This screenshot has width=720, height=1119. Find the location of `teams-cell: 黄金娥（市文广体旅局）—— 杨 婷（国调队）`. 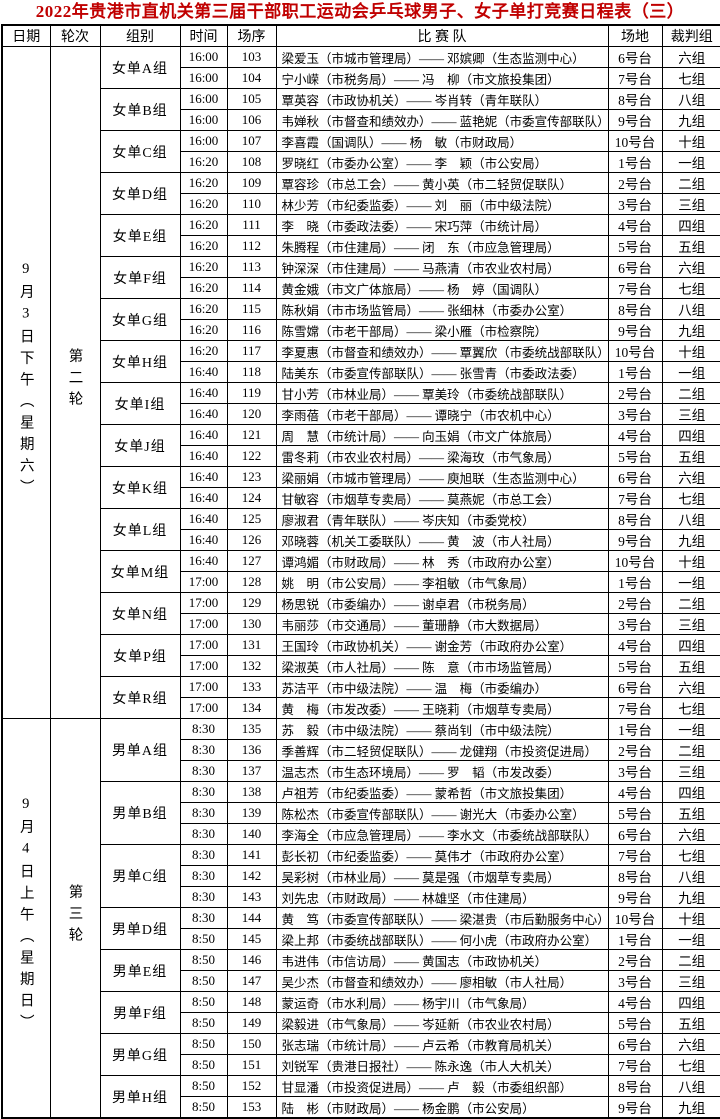

teams-cell: 黄金娥（市文广体旅局）—— 杨 婷（国调队） is located at coordinates (442, 288).